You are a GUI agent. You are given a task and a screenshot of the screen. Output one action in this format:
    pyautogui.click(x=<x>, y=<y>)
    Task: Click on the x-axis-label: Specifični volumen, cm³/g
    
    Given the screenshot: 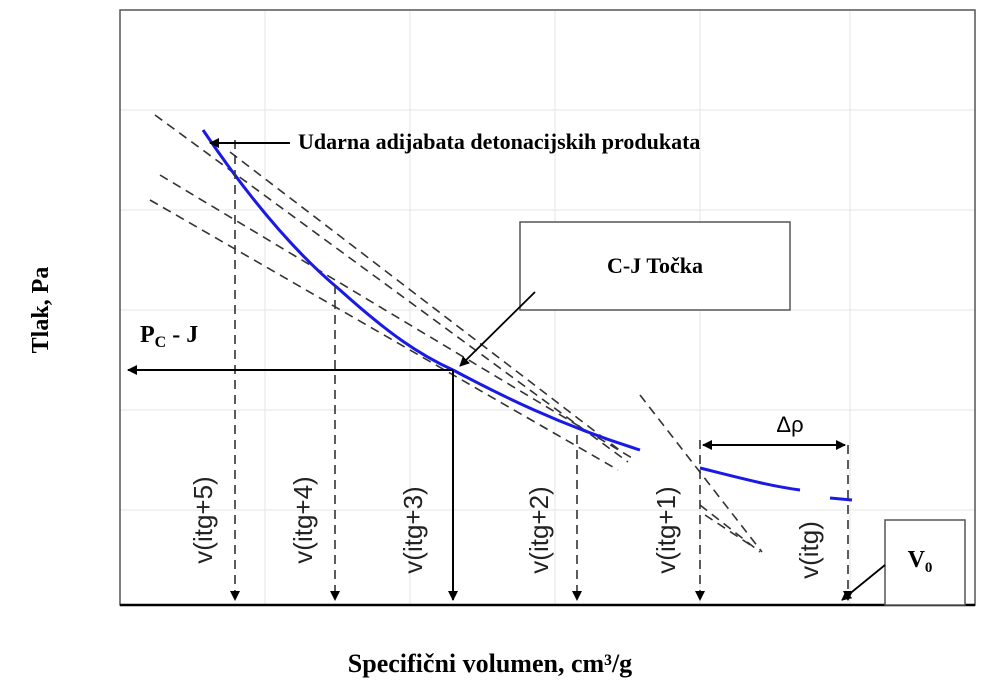 What is the action you would take?
    pyautogui.click(x=490, y=663)
    